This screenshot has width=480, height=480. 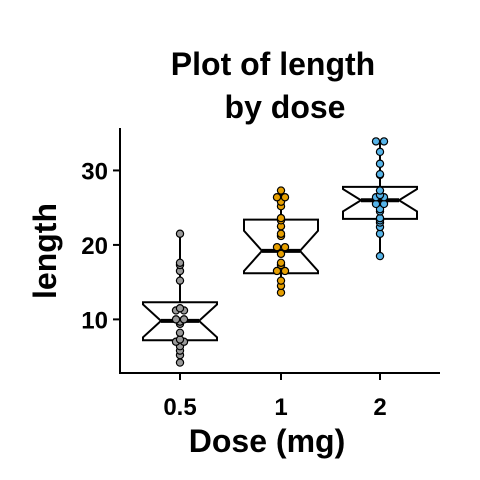 I want to click on chart-title-line-1: Plot of length, so click(x=273, y=64).